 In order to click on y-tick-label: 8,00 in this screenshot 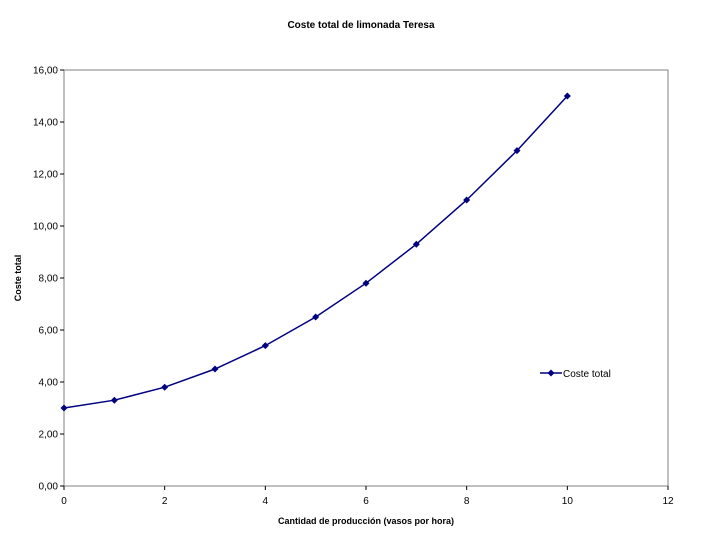, I will do `click(49, 279)`.